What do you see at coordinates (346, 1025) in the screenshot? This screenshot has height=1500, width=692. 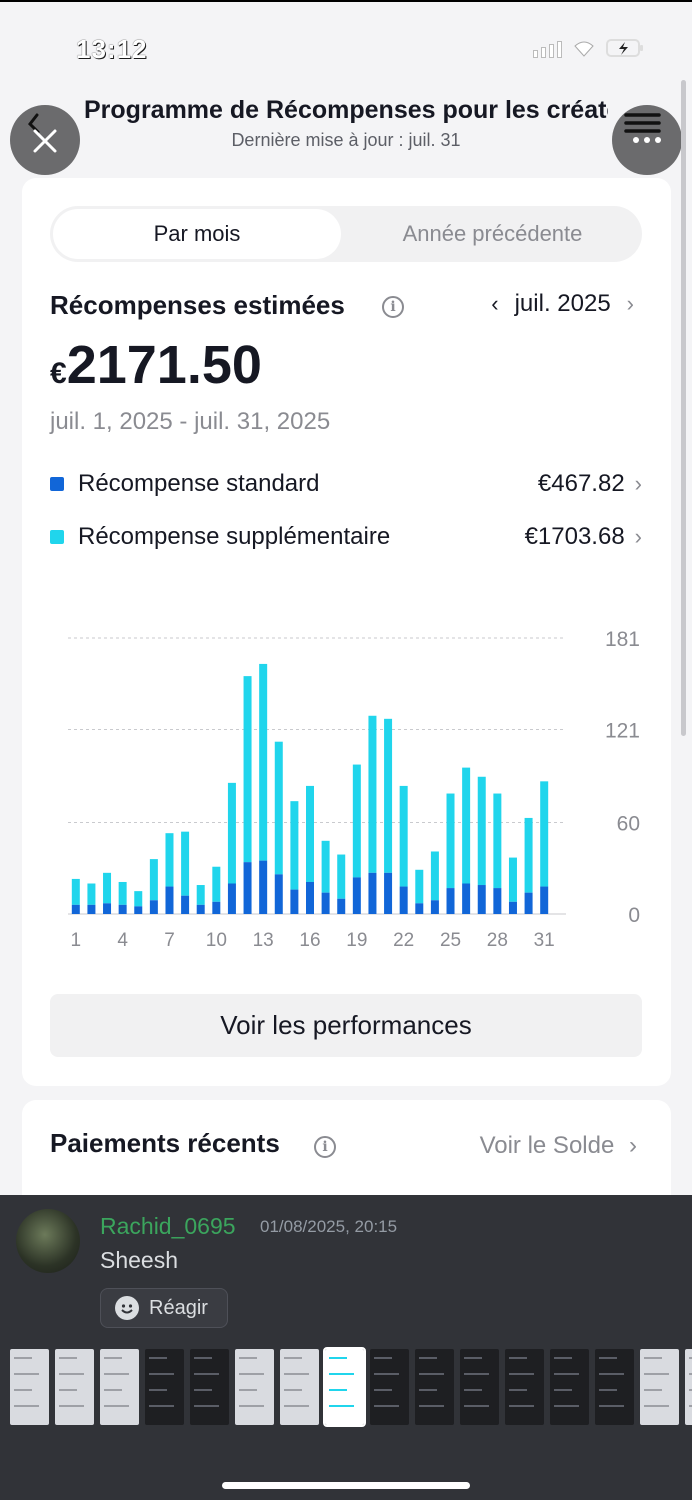 I see `view-performance-button: Voir les performances` at bounding box center [346, 1025].